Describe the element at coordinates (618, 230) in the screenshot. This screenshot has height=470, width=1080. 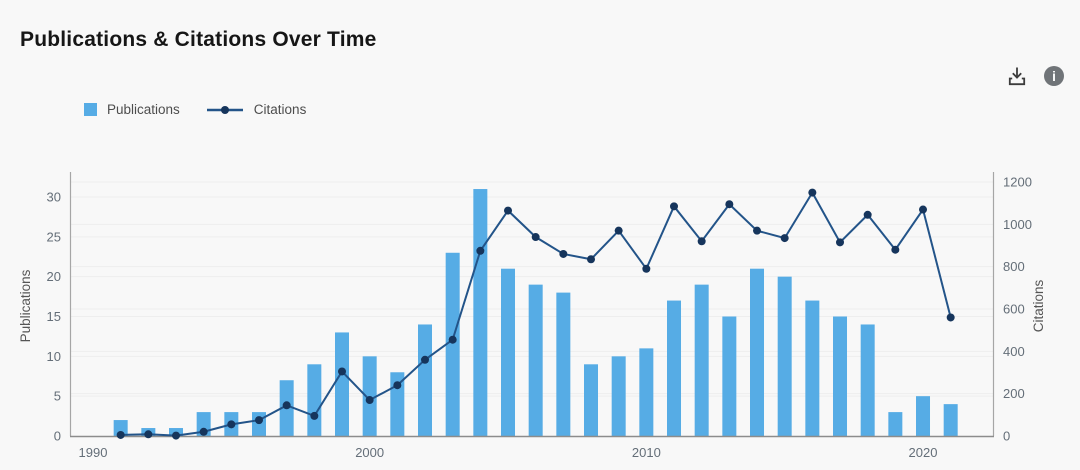
I see `citations-marker-2009` at that location.